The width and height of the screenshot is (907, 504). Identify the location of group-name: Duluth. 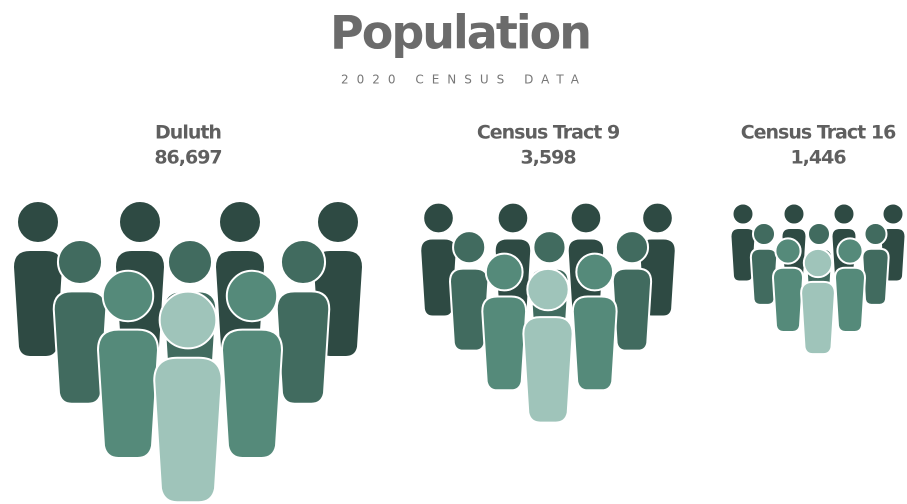
(188, 133).